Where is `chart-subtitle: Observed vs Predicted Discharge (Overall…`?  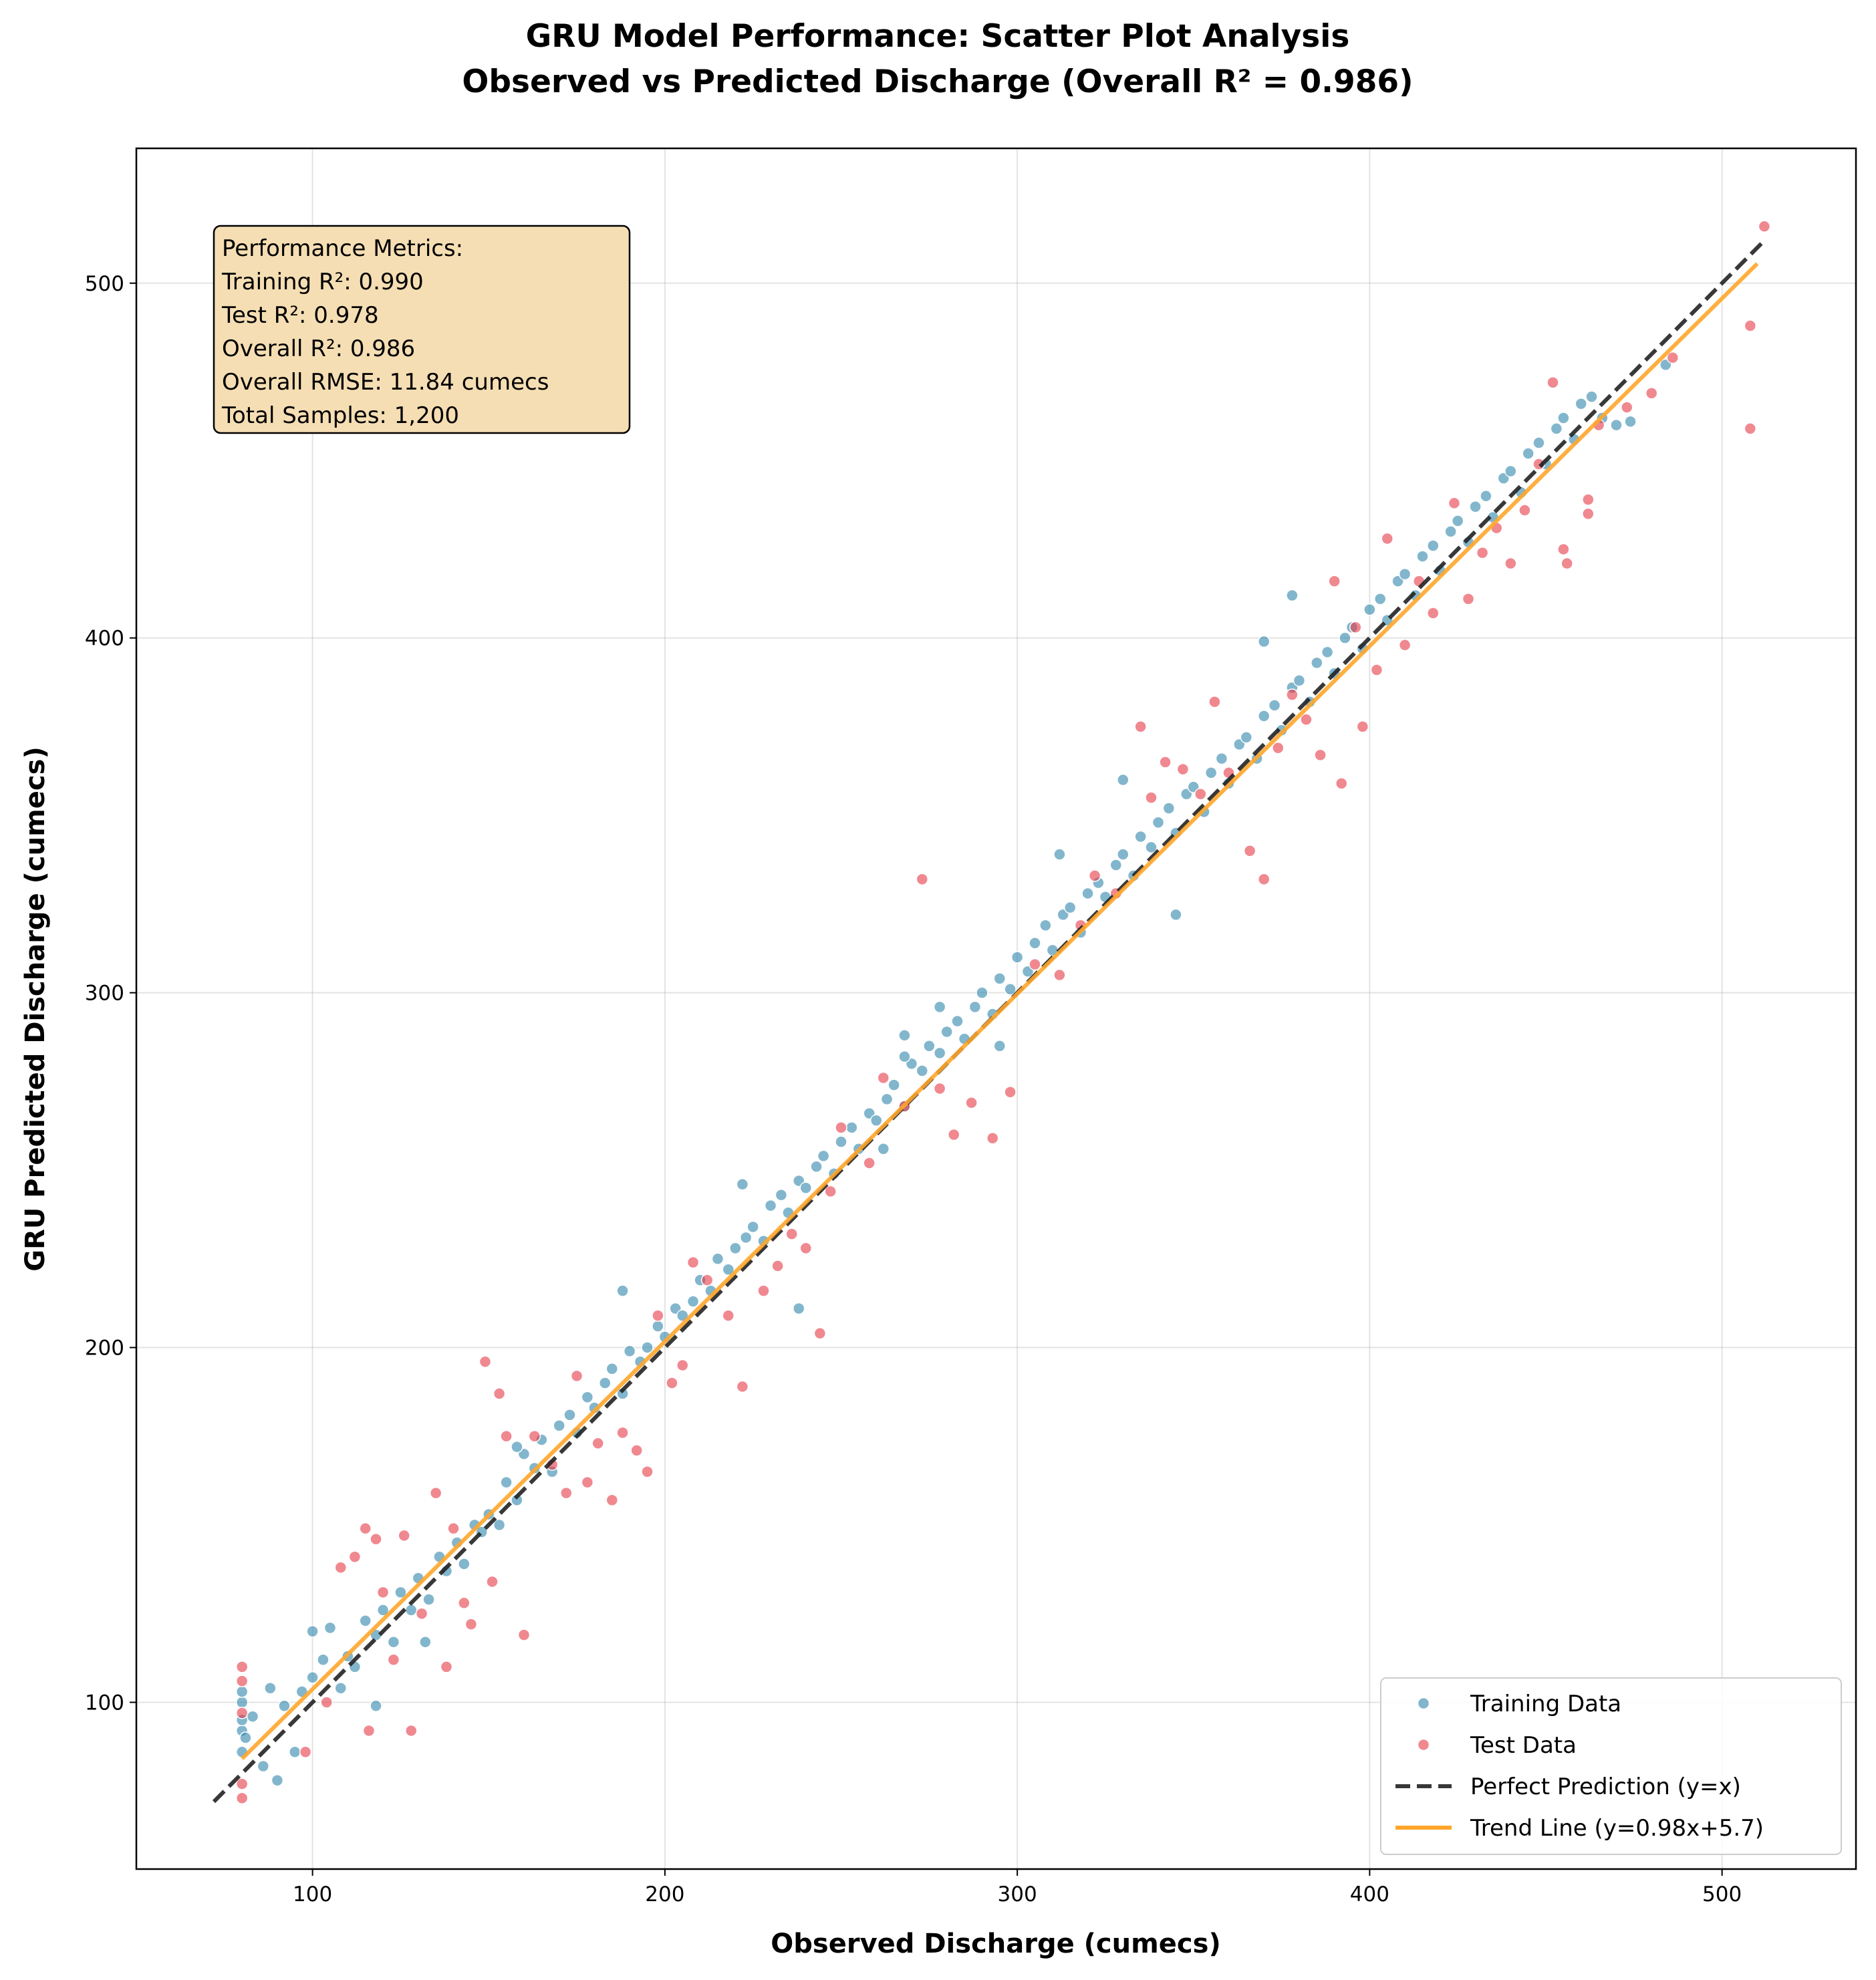 chart-subtitle: Observed vs Predicted Discharge (Overall… is located at coordinates (937, 81).